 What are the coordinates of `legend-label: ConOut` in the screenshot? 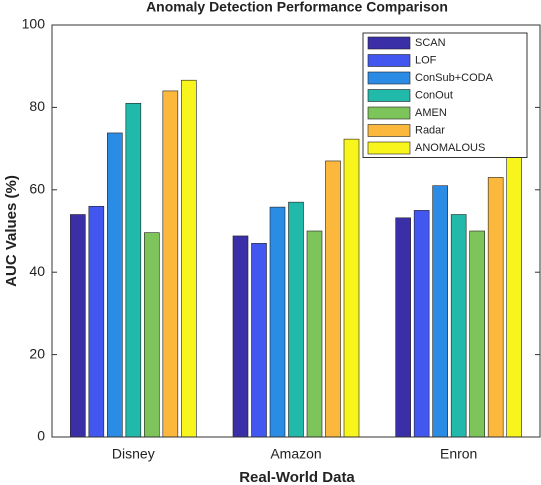 It's located at (434, 95).